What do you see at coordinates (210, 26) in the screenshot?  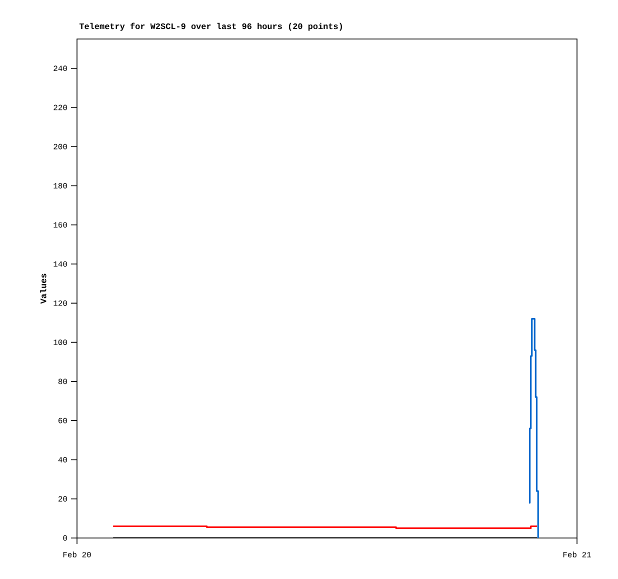 I see `chart-title: Telemetry for W2SCL-9 over last 96 hours (20 points)` at bounding box center [210, 26].